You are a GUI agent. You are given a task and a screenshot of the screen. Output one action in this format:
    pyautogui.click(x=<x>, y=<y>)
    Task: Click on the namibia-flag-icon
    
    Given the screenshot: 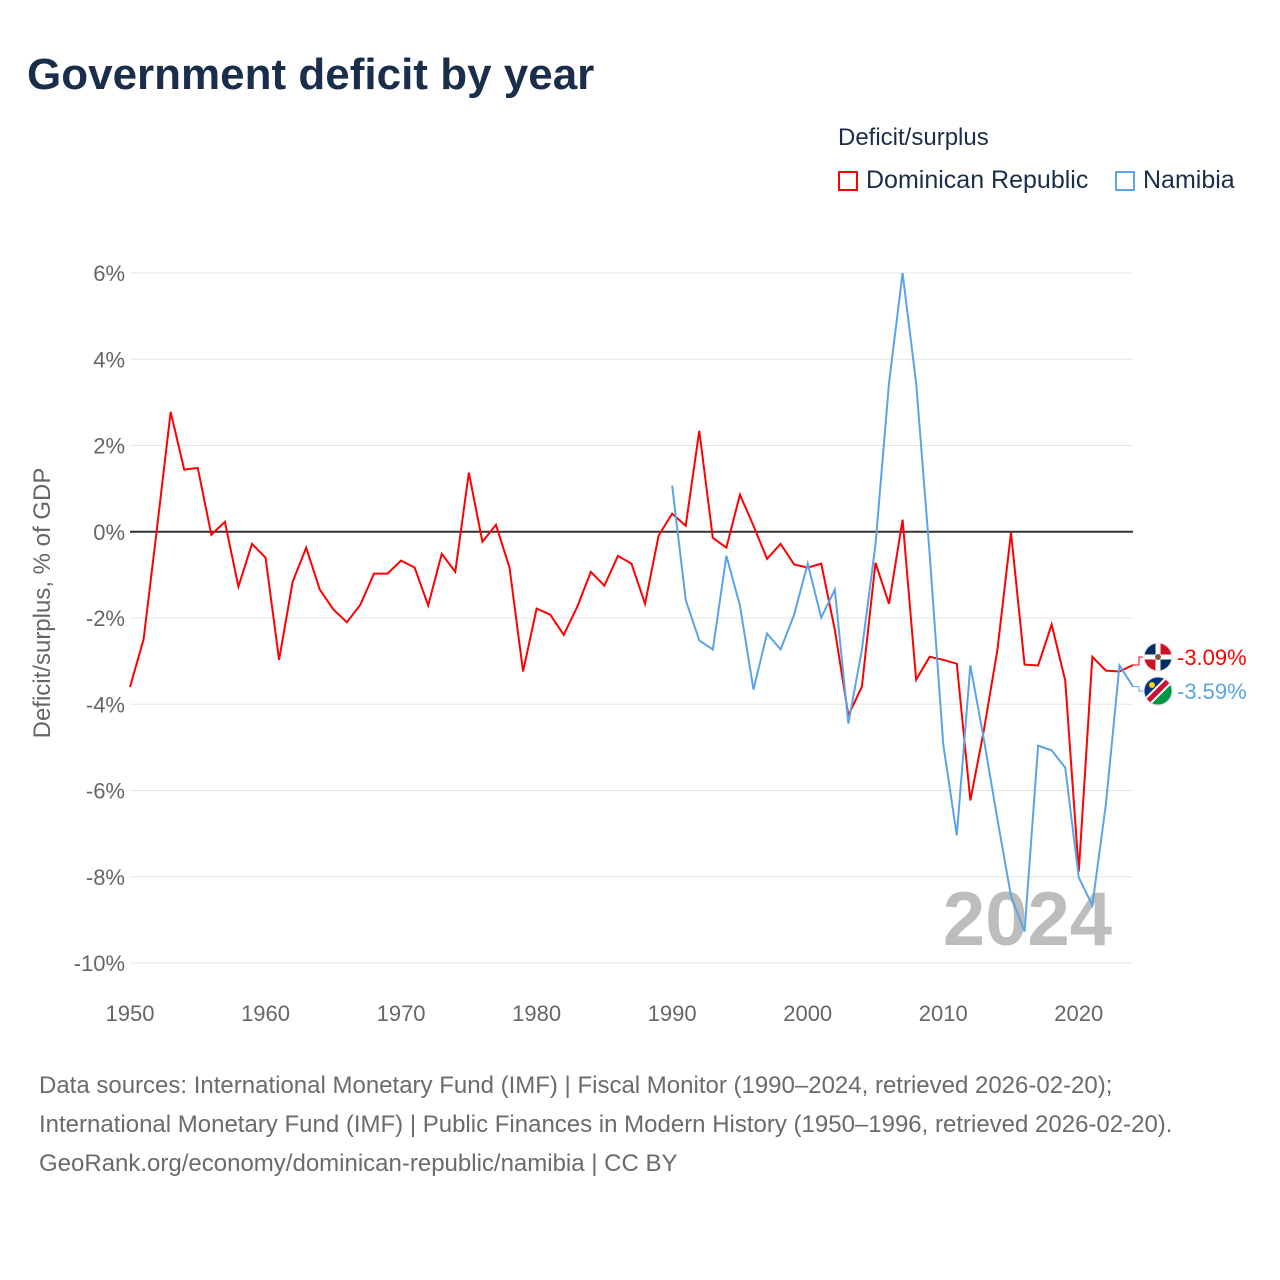 What is the action you would take?
    pyautogui.click(x=1158, y=691)
    